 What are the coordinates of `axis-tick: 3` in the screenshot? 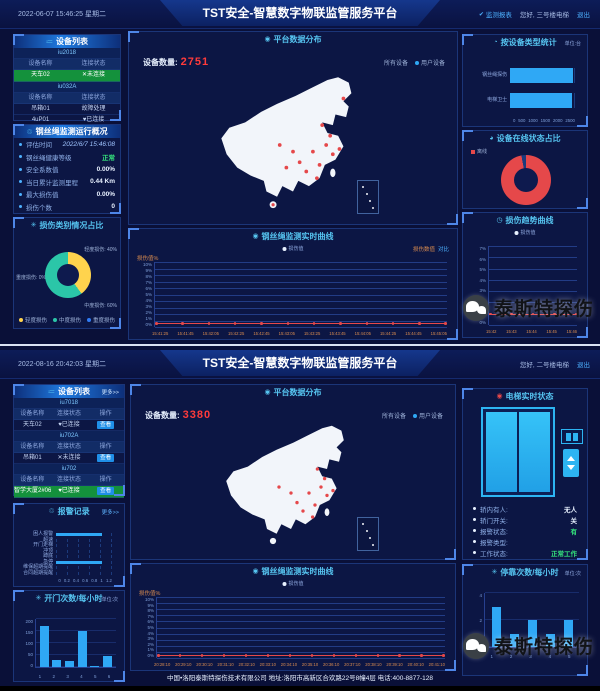 It's located at (67, 676).